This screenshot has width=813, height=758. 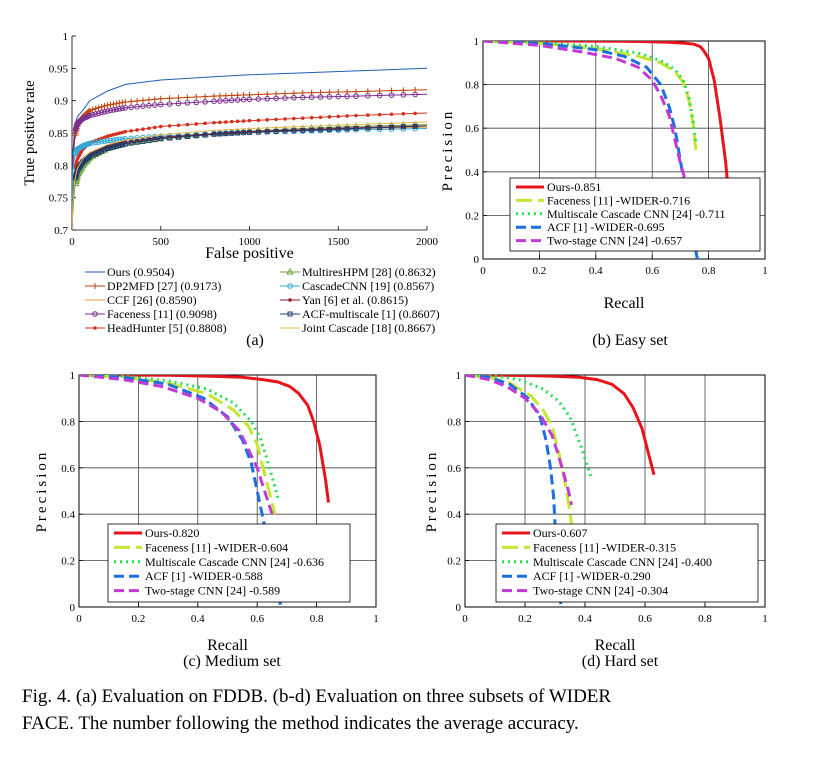 I want to click on x-tick-label: 0.8, so click(x=705, y=619).